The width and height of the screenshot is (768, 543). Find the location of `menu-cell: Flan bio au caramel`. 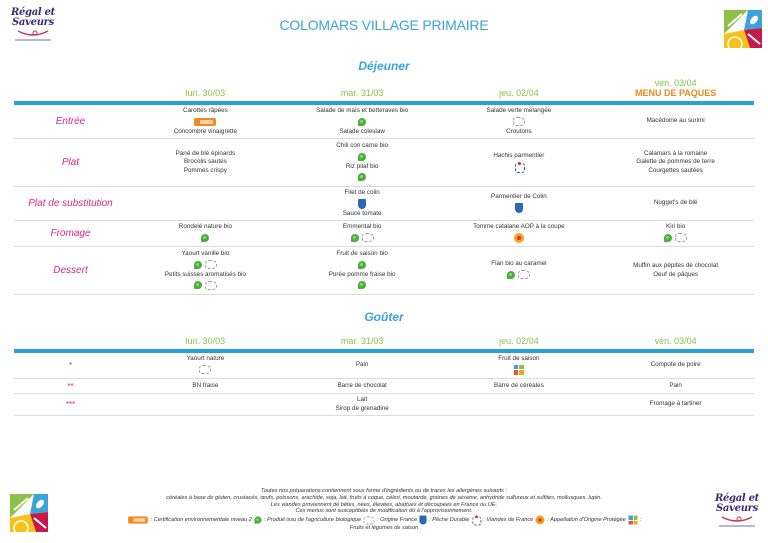

menu-cell: Flan bio au caramel is located at coordinates (519, 270).